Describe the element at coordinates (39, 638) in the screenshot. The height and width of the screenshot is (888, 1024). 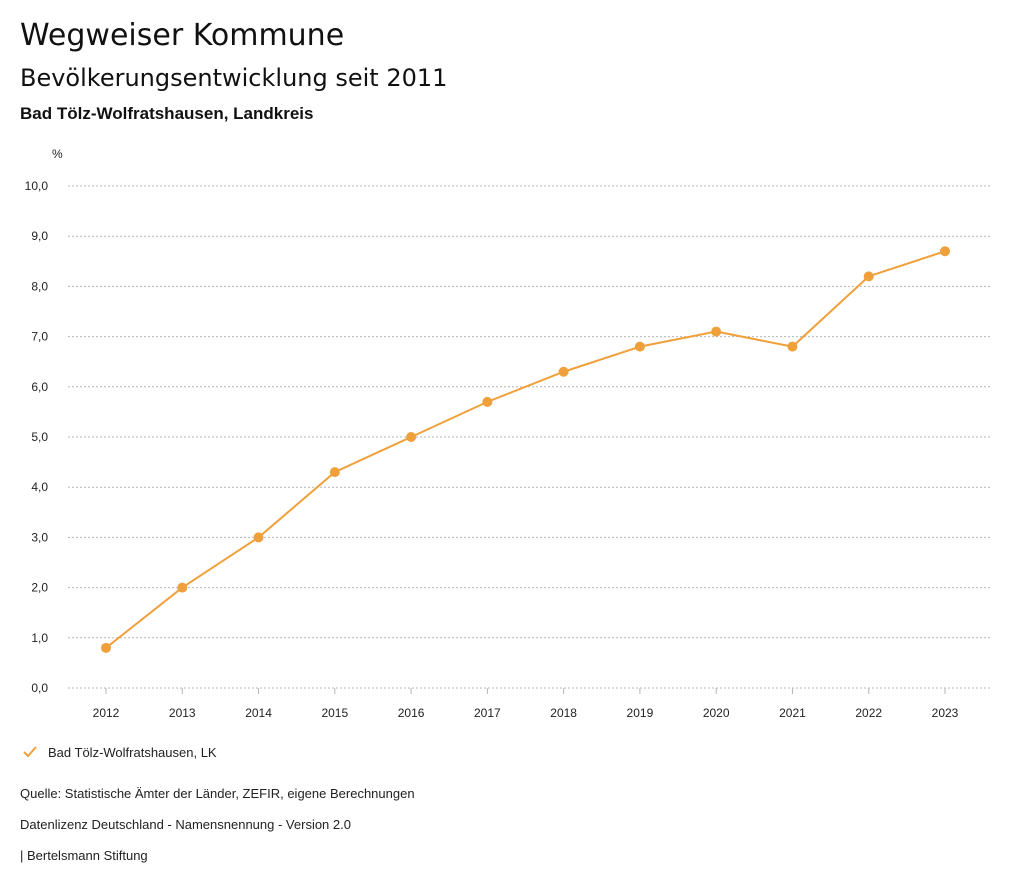
I see `y-tick-label: 1,0` at that location.